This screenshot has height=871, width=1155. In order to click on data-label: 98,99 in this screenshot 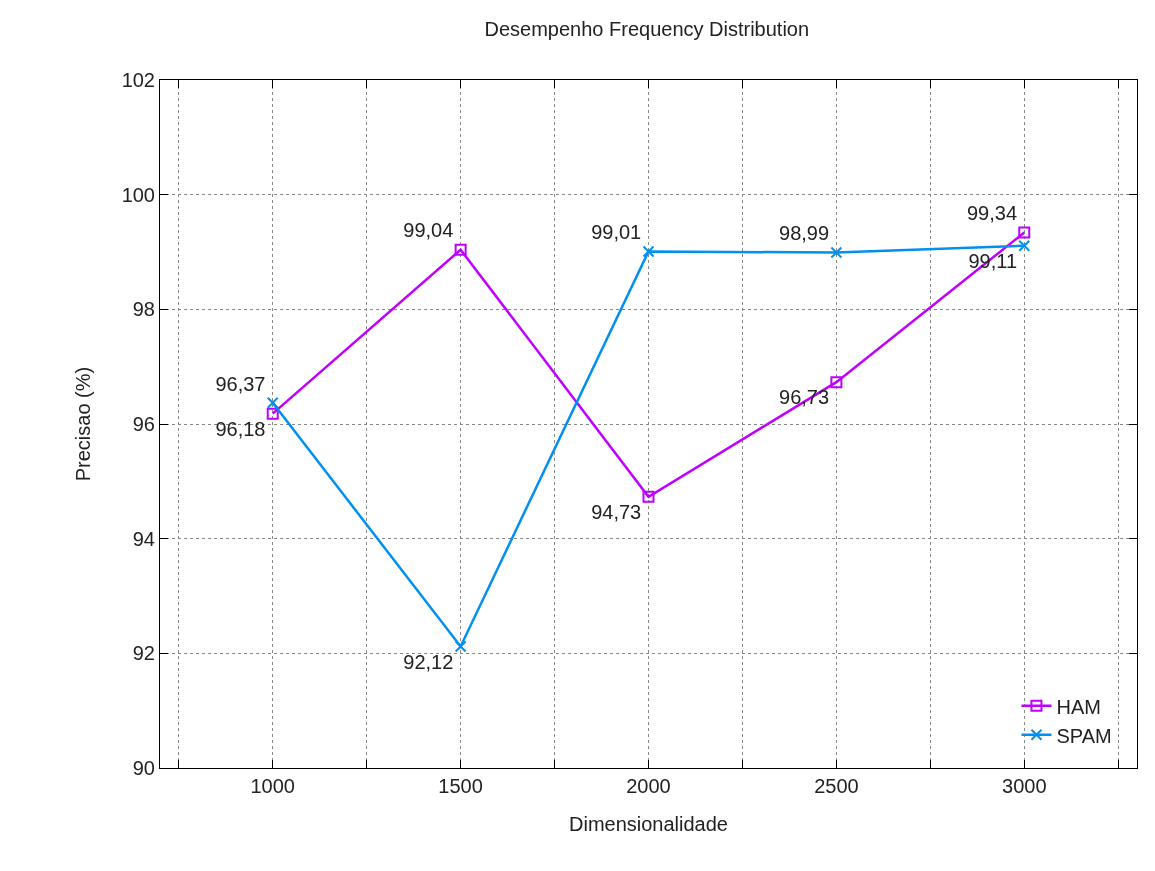, I will do `click(804, 233)`.